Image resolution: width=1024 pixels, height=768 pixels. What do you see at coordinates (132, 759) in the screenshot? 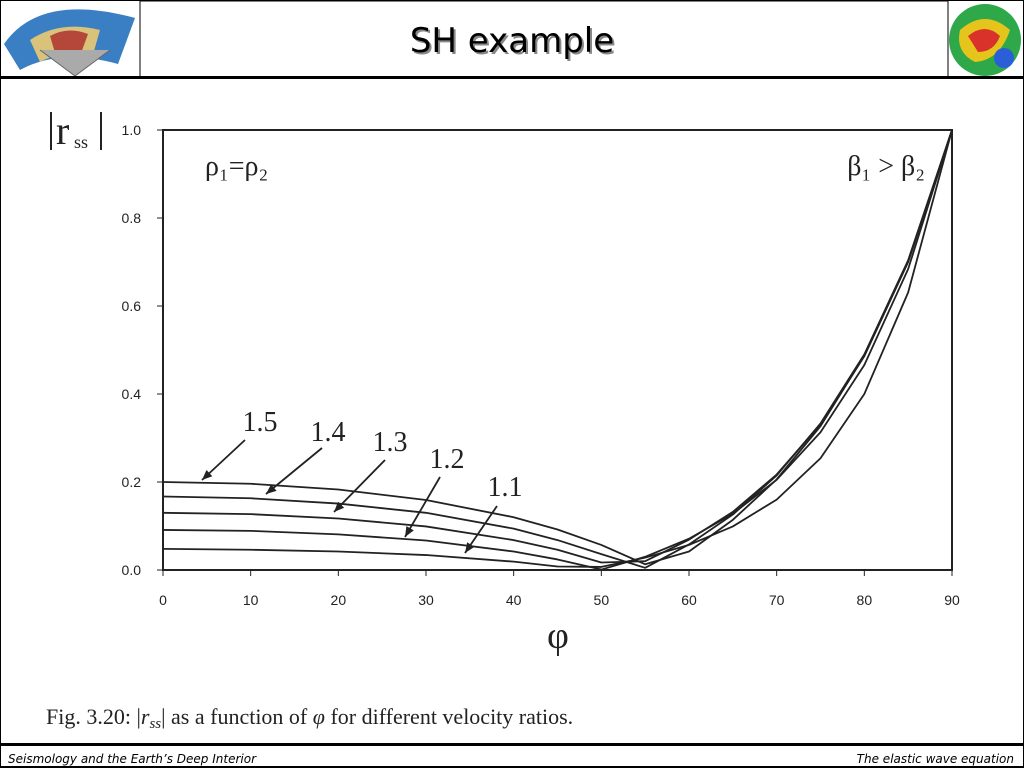
I see `footer-left: Seismology and the Earth’s Deep Interior` at bounding box center [132, 759].